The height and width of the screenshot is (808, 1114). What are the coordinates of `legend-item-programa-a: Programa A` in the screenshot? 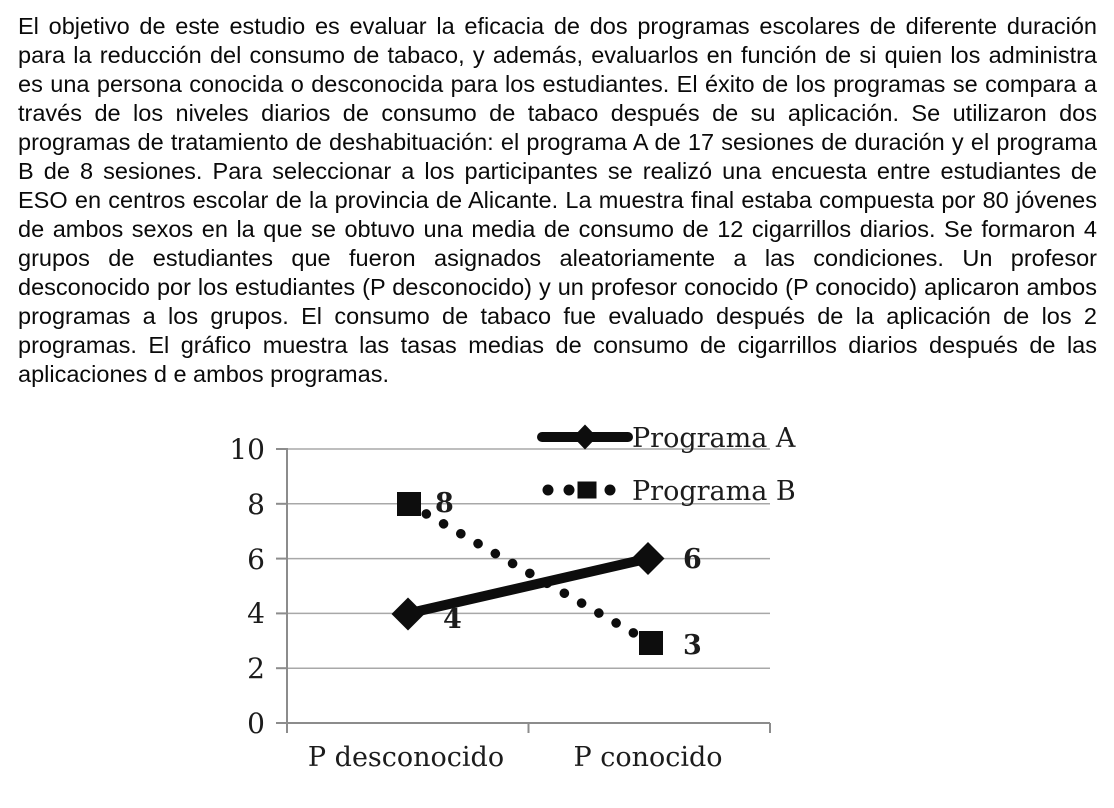 It's located at (666, 438).